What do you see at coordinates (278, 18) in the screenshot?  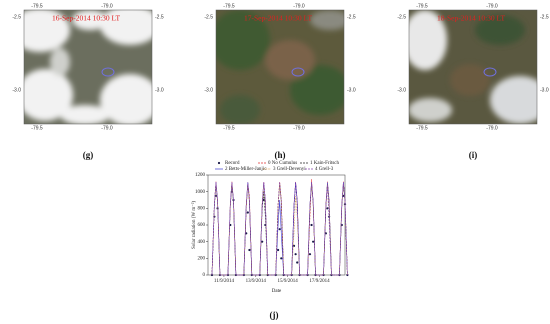 I see `timestamp: 17-Sep-2014 10:30 LT` at bounding box center [278, 18].